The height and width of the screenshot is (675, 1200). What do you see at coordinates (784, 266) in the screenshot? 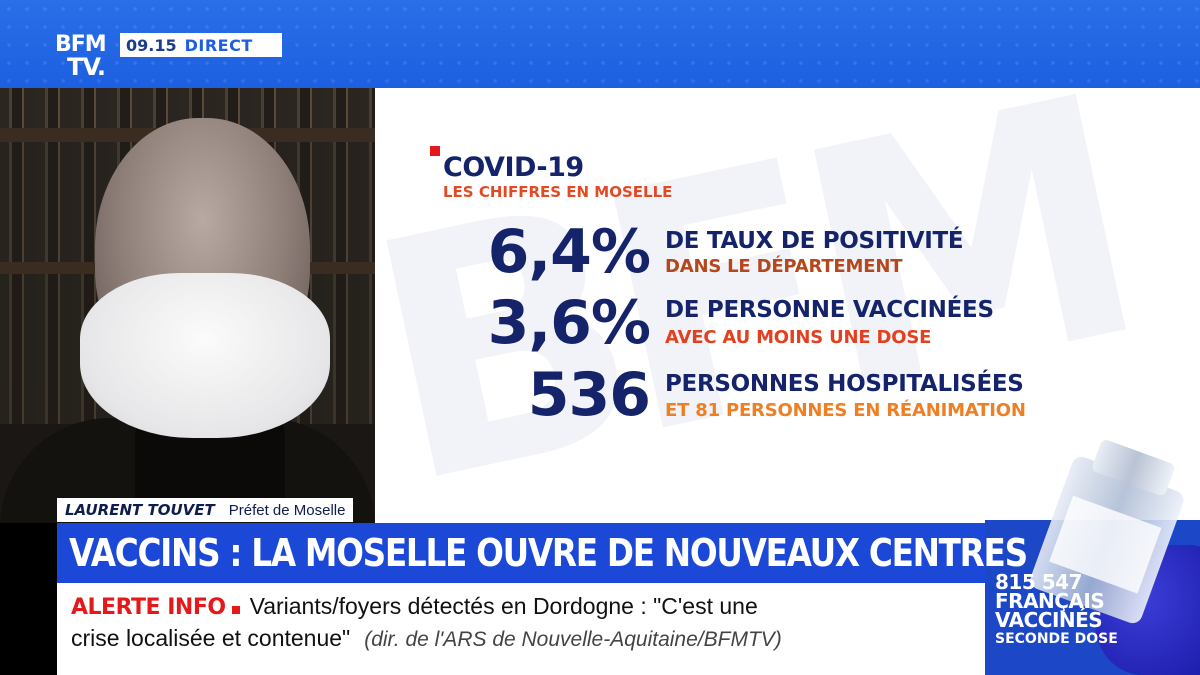
I see `stat-detail: DANS LE DÉPARTEMENT` at bounding box center [784, 266].